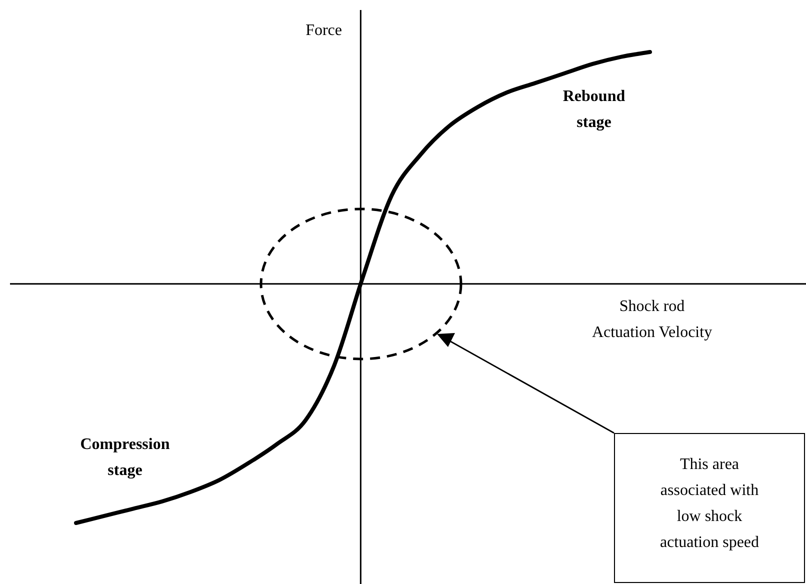 This screenshot has height=584, width=806. Describe the element at coordinates (125, 458) in the screenshot. I see `annotation: Compression stage` at that location.